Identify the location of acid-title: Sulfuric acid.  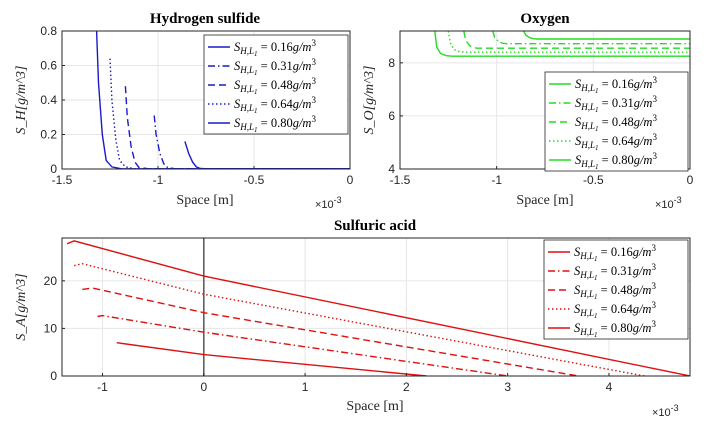
(375, 226).